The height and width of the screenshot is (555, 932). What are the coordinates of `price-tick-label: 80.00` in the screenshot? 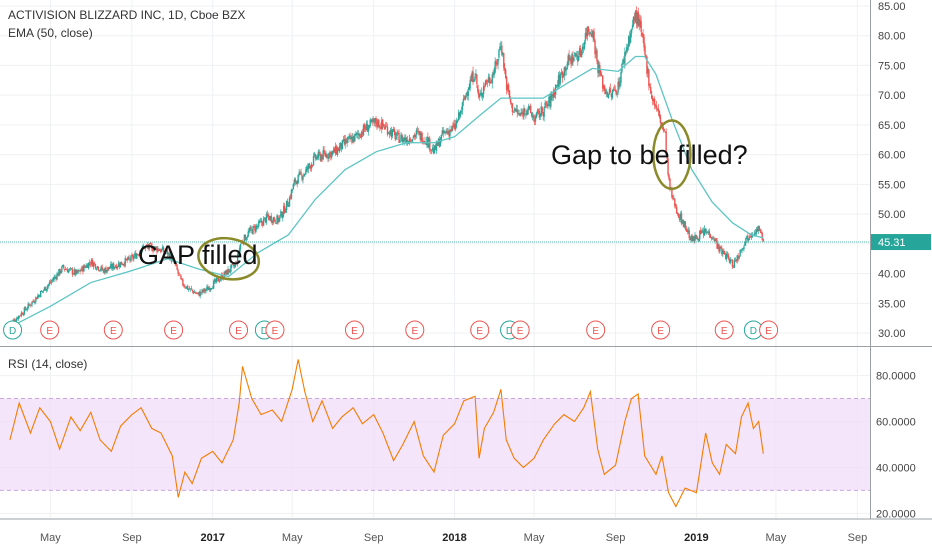 It's located at (892, 37).